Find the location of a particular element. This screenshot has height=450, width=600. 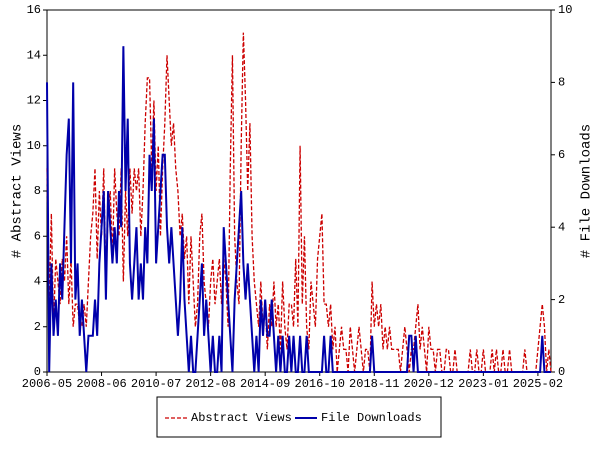

y-tick-label: 0 is located at coordinates (37, 372).